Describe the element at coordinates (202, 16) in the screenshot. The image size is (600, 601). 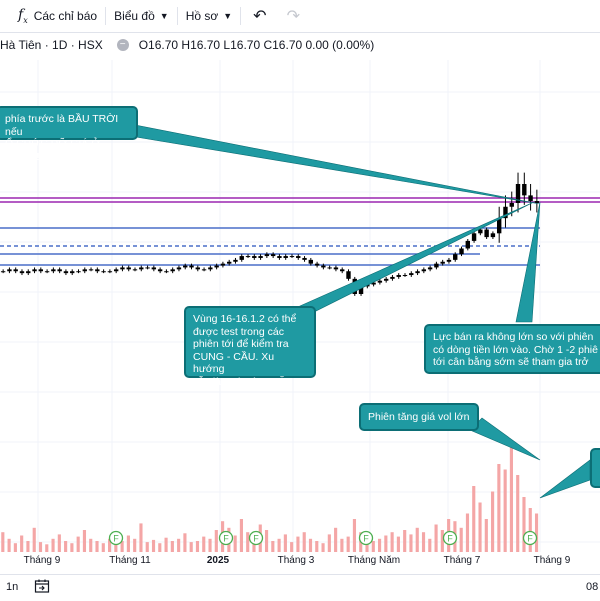
I see `profile-label: Hồ sơ` at that location.